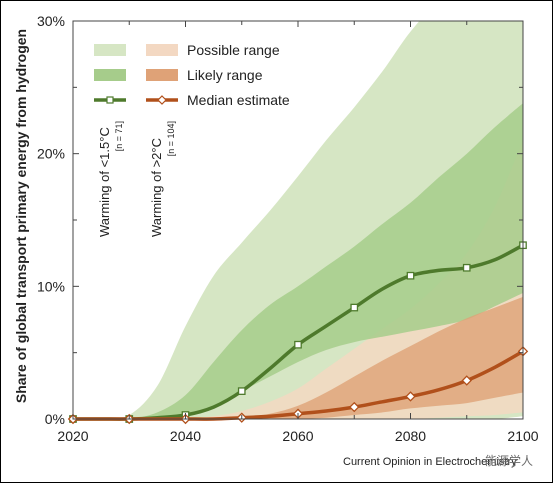 Image resolution: width=553 pixels, height=483 pixels. I want to click on legend-column-count: [n = 104], so click(171, 138).